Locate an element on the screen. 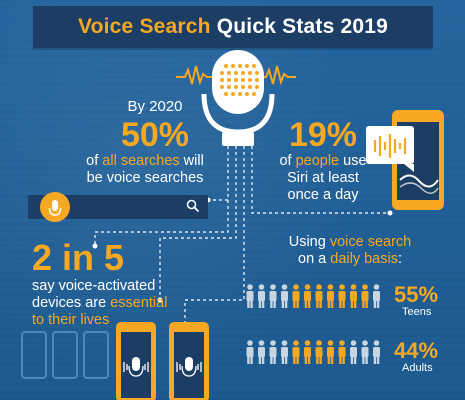 The width and height of the screenshot is (465, 400). title-banner: Voice Search Quick Stats 2019 is located at coordinates (233, 27).